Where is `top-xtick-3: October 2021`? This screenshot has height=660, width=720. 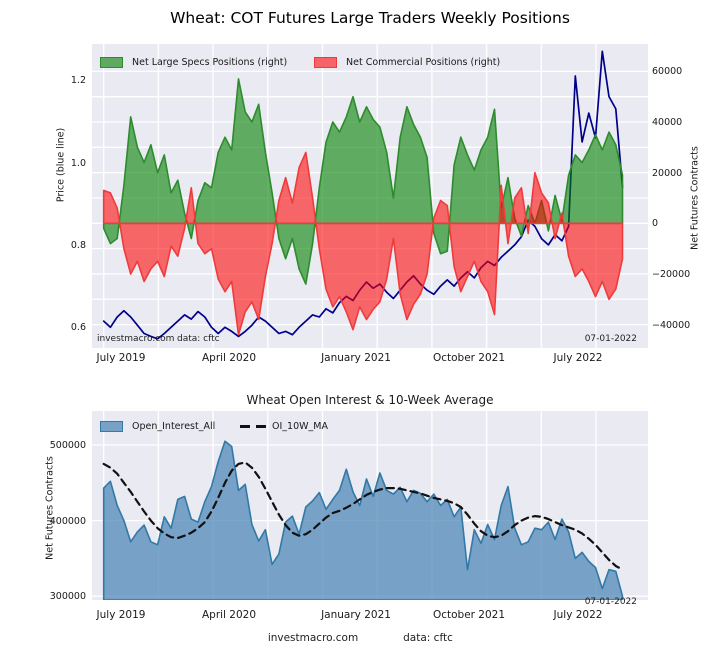 top-xtick-3: October 2021 is located at coordinates (469, 358).